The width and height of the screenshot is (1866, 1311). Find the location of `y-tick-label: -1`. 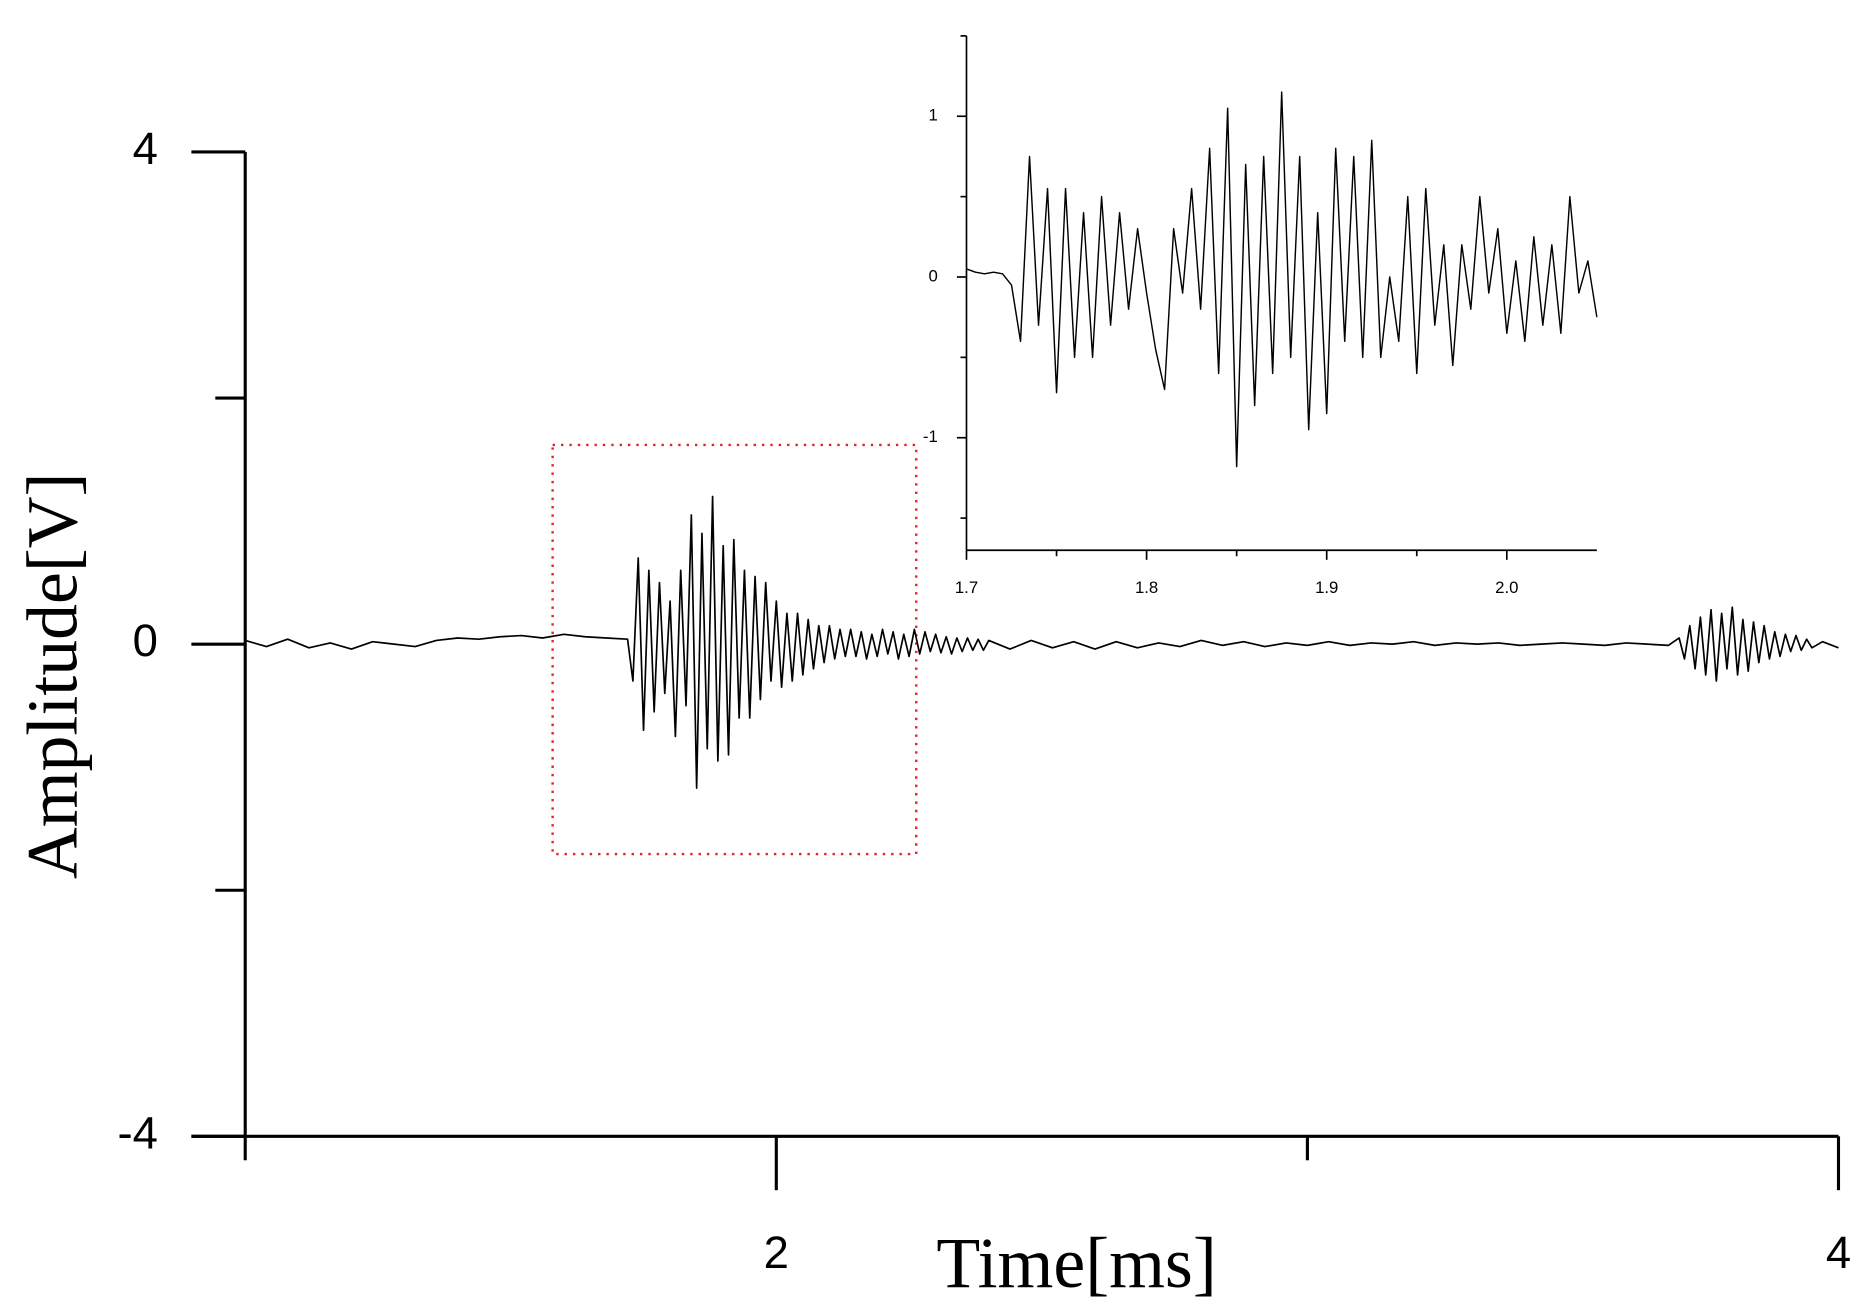

y-tick-label: -1 is located at coordinates (930, 436).